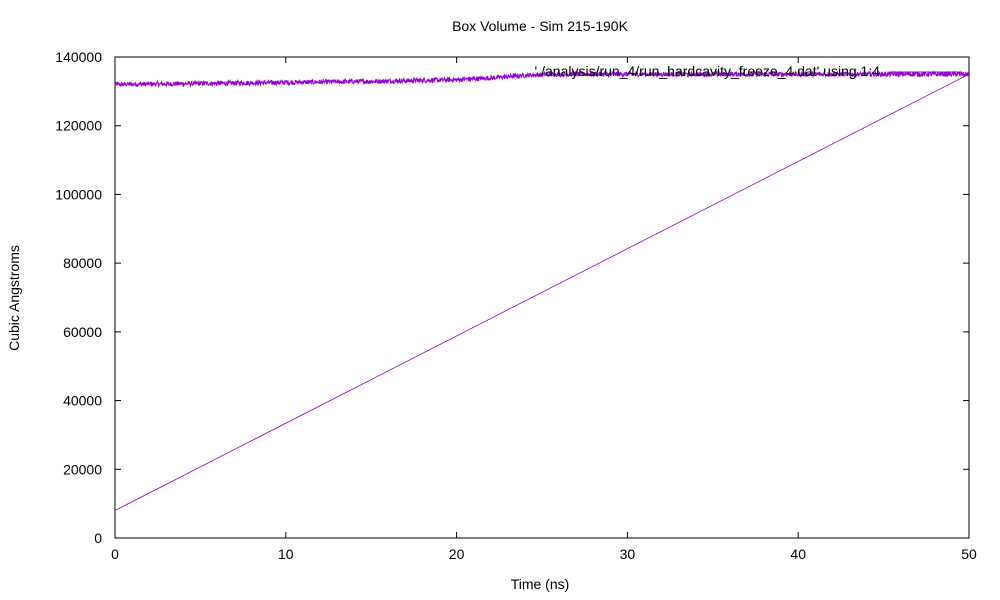  What do you see at coordinates (14, 298) in the screenshot?
I see `y-axis-label: Cubic Angstroms` at bounding box center [14, 298].